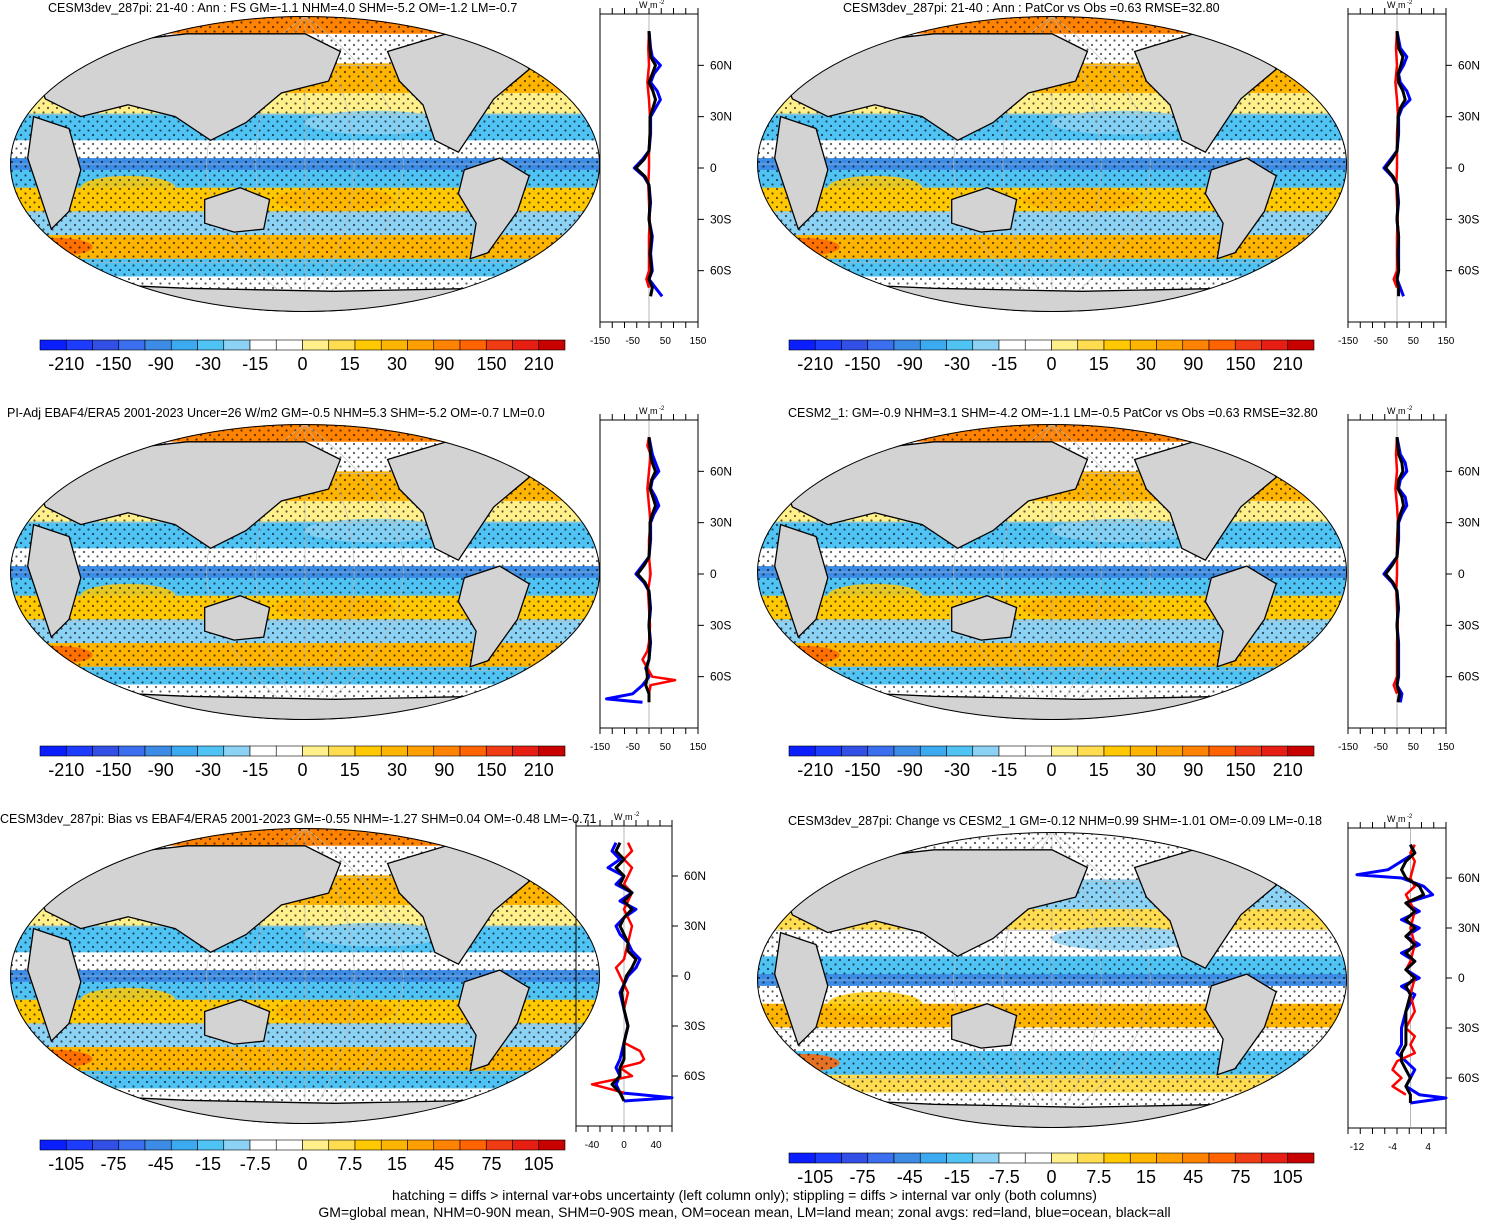 Image resolution: width=1489 pixels, height=1221 pixels. I want to click on x-tick-label: 40, so click(656, 1145).